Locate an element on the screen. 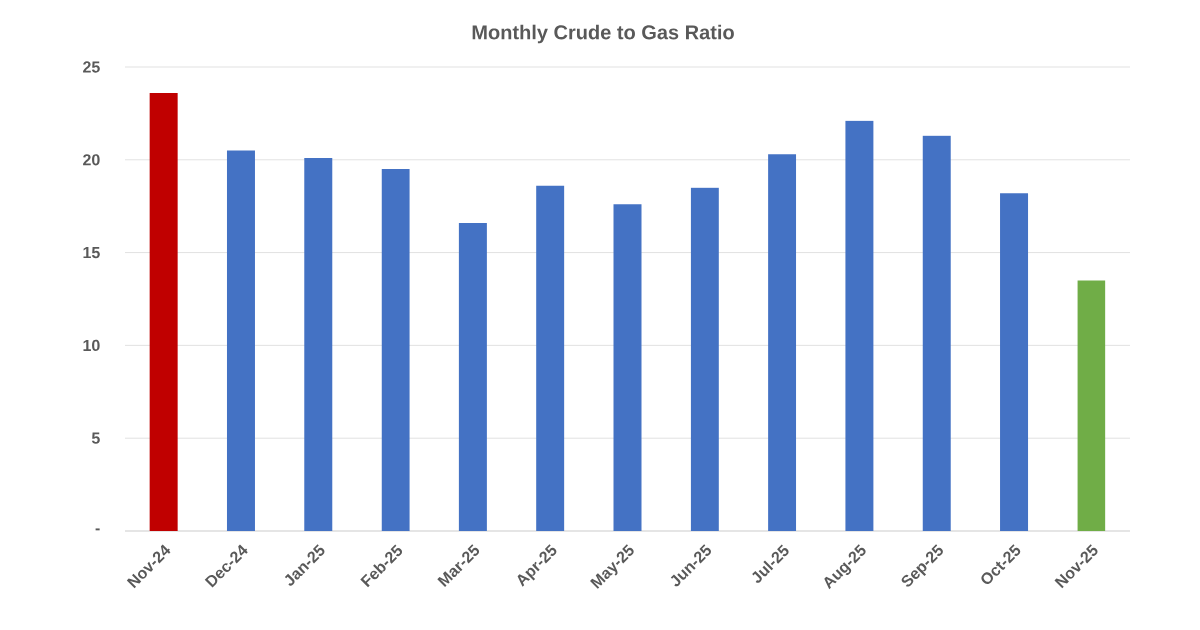 The width and height of the screenshot is (1200, 630). y-tick-label: 15 is located at coordinates (91, 253).